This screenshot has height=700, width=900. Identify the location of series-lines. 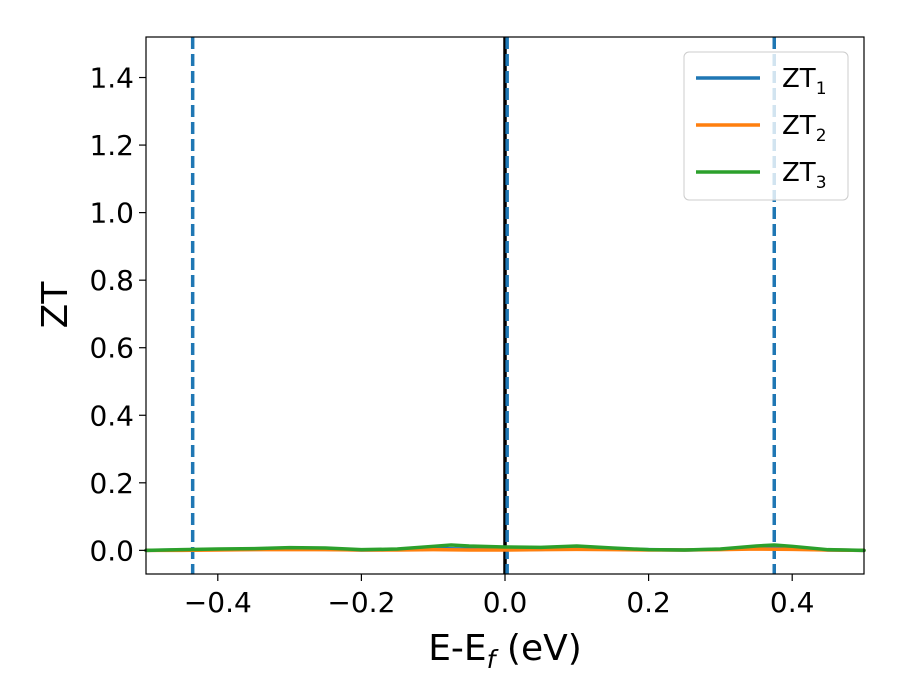
(505, 548).